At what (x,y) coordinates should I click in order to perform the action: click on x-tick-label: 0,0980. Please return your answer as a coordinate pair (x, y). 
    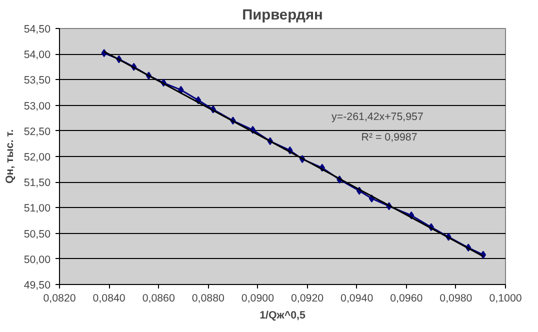
    Looking at the image, I should click on (456, 298).